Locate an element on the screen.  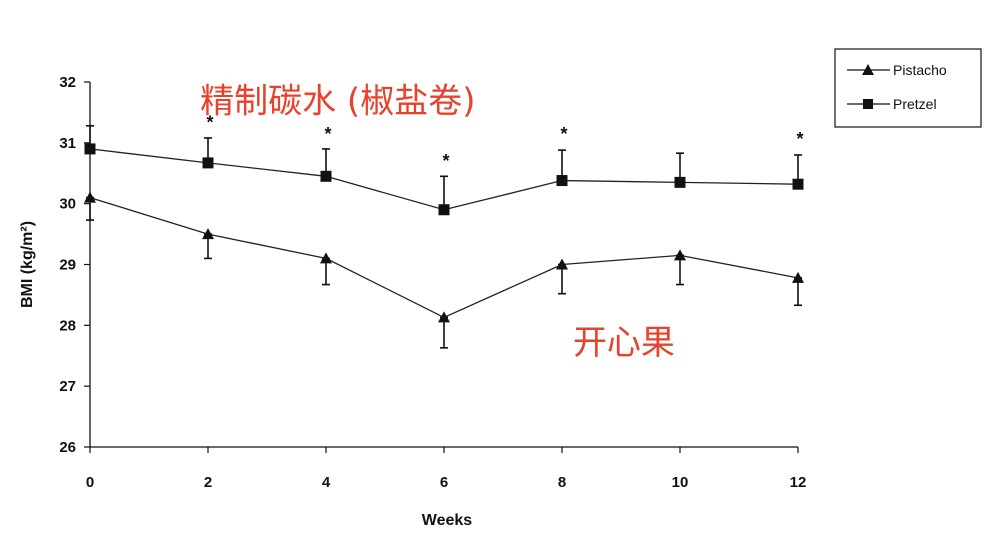
legend-marker-square is located at coordinates (868, 104).